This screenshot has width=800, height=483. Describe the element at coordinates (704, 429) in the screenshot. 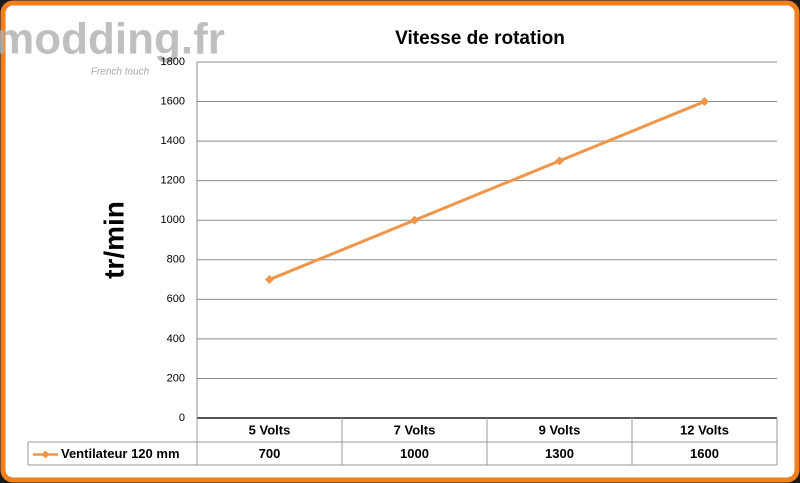

I see `x-tick-label: 12 Volts` at that location.